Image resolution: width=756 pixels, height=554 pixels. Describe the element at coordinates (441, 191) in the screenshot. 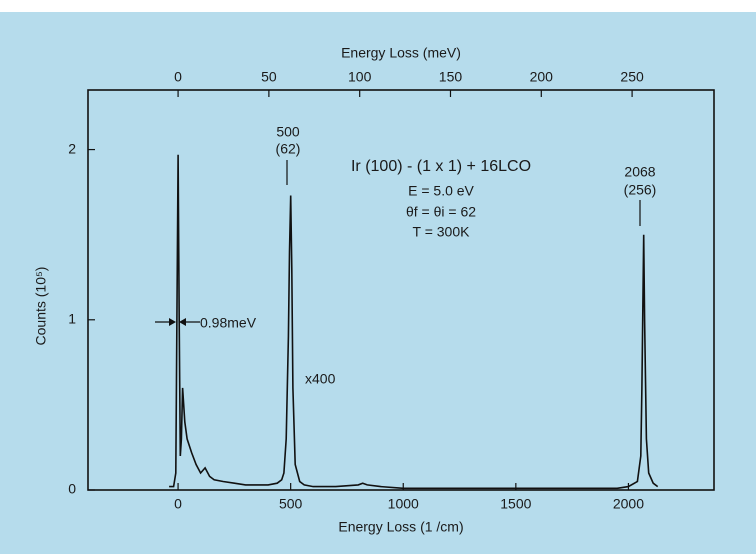

I see `annotation: E = 5.0 eV` at that location.